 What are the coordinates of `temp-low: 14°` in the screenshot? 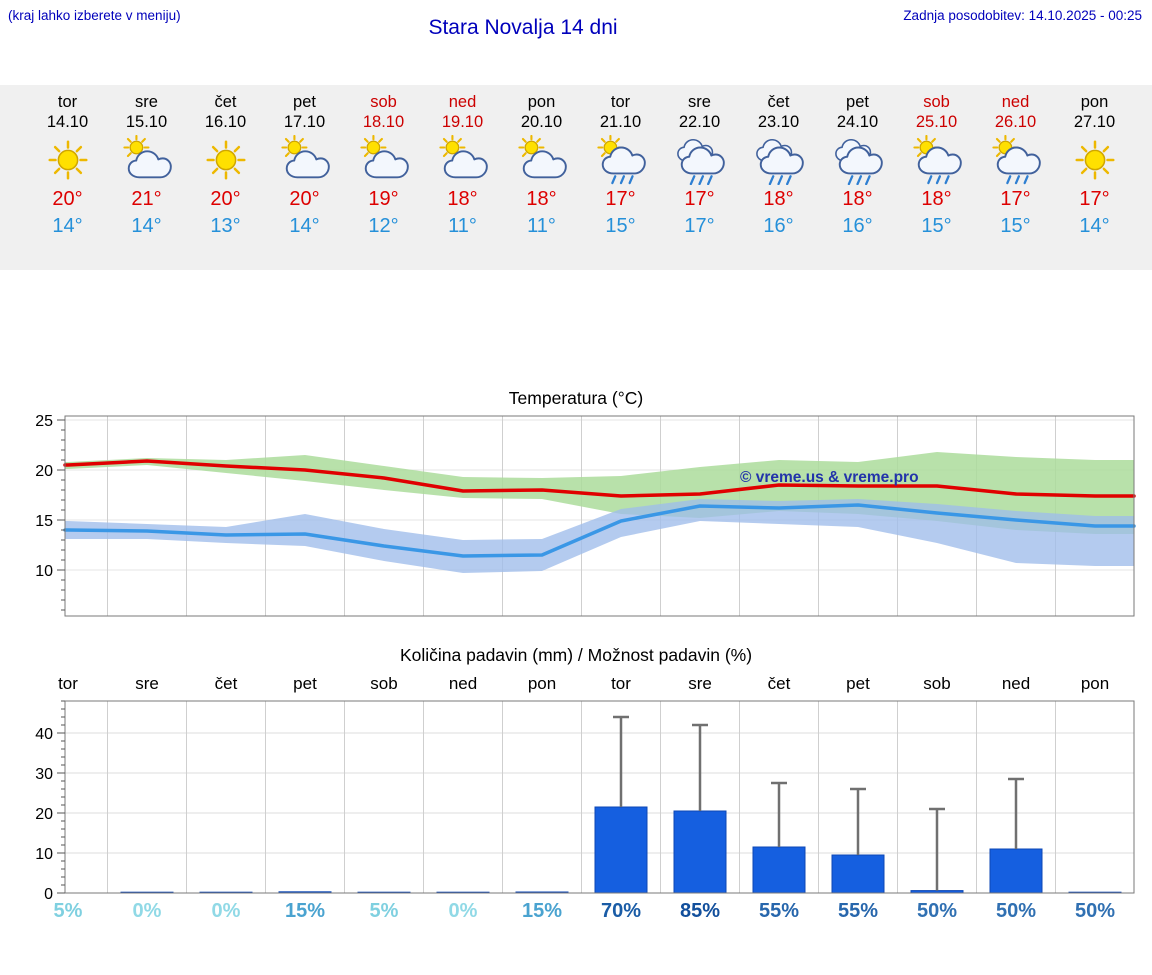 It's located at (1094, 226).